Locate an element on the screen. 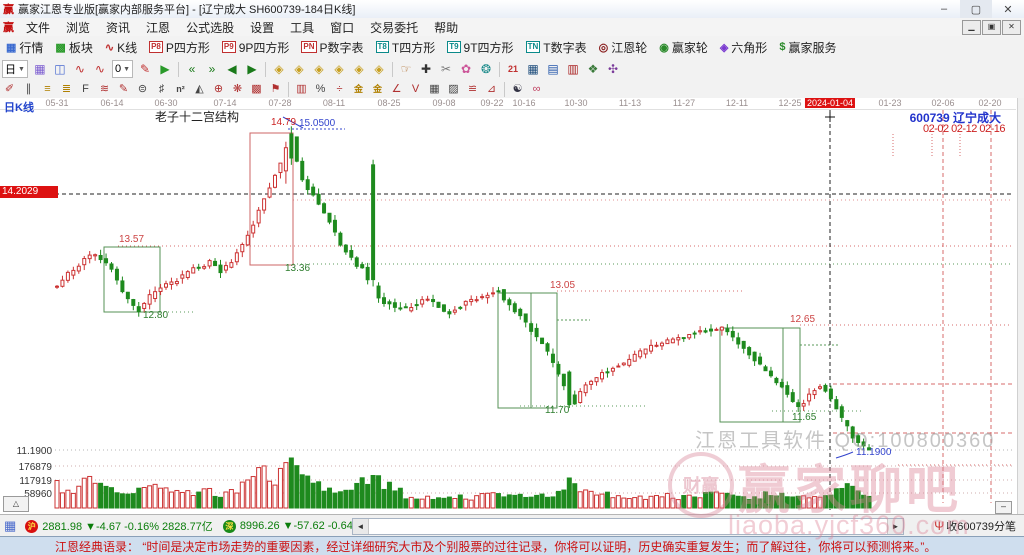 The height and width of the screenshot is (555, 1024). gann-diamond-3-icon: ◈ is located at coordinates (319, 69).